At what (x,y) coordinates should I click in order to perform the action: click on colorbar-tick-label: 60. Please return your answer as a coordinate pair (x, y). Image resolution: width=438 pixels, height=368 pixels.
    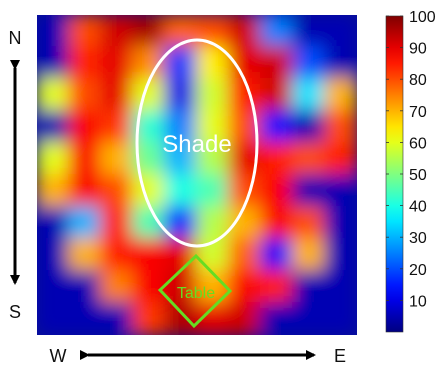
    Looking at the image, I should click on (418, 143).